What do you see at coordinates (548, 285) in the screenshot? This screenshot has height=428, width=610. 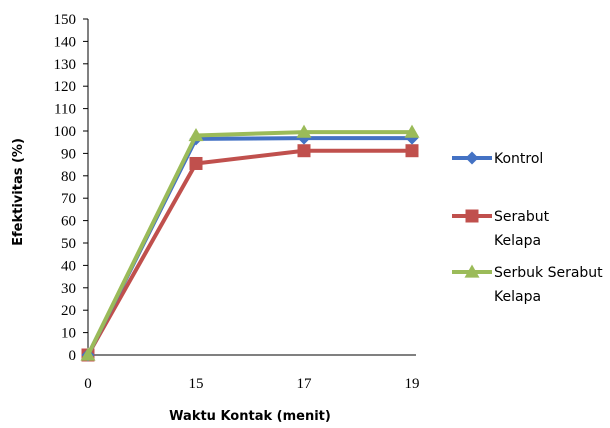 I see `legend-label-serbuk-serabut-kelapa: Serbuk Serabut Kelapa` at bounding box center [548, 285].